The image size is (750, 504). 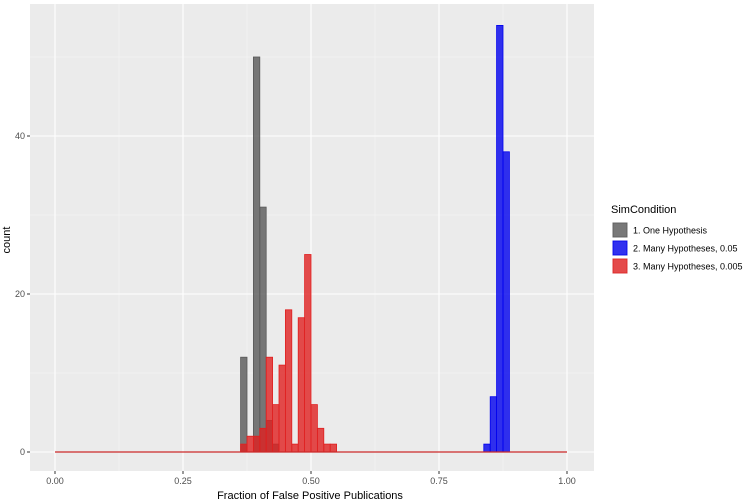 What do you see at coordinates (643, 210) in the screenshot?
I see `legend-title: SimCondition` at bounding box center [643, 210].